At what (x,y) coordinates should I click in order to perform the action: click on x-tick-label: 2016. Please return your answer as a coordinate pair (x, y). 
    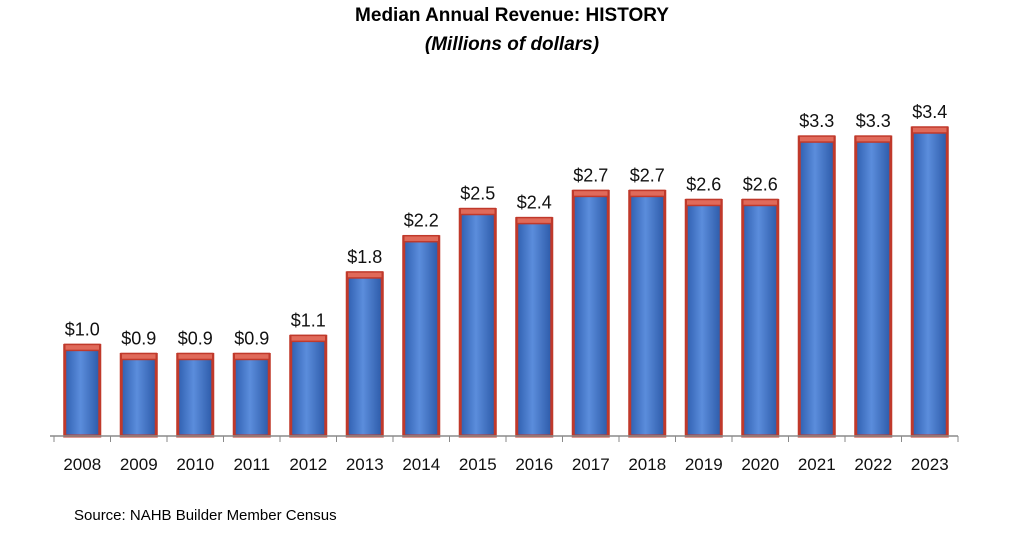
    Looking at the image, I should click on (534, 464).